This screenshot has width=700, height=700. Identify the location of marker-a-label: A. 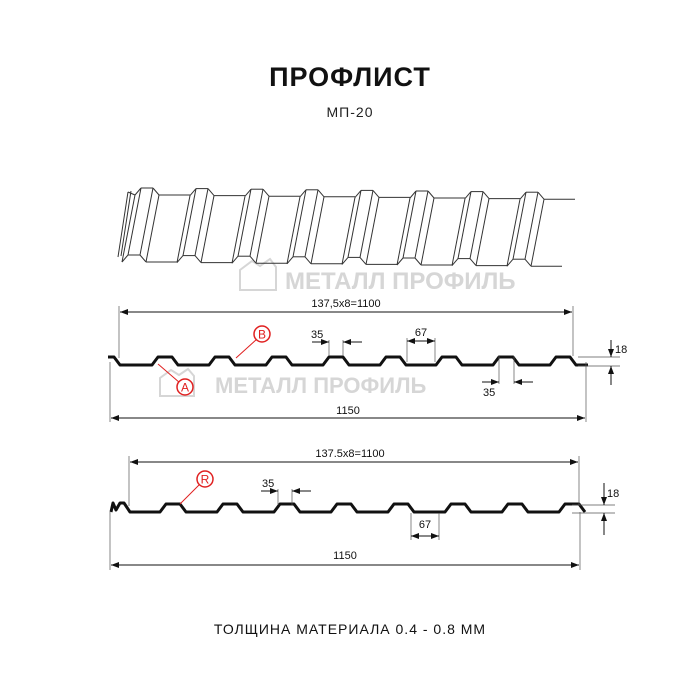
(185, 388).